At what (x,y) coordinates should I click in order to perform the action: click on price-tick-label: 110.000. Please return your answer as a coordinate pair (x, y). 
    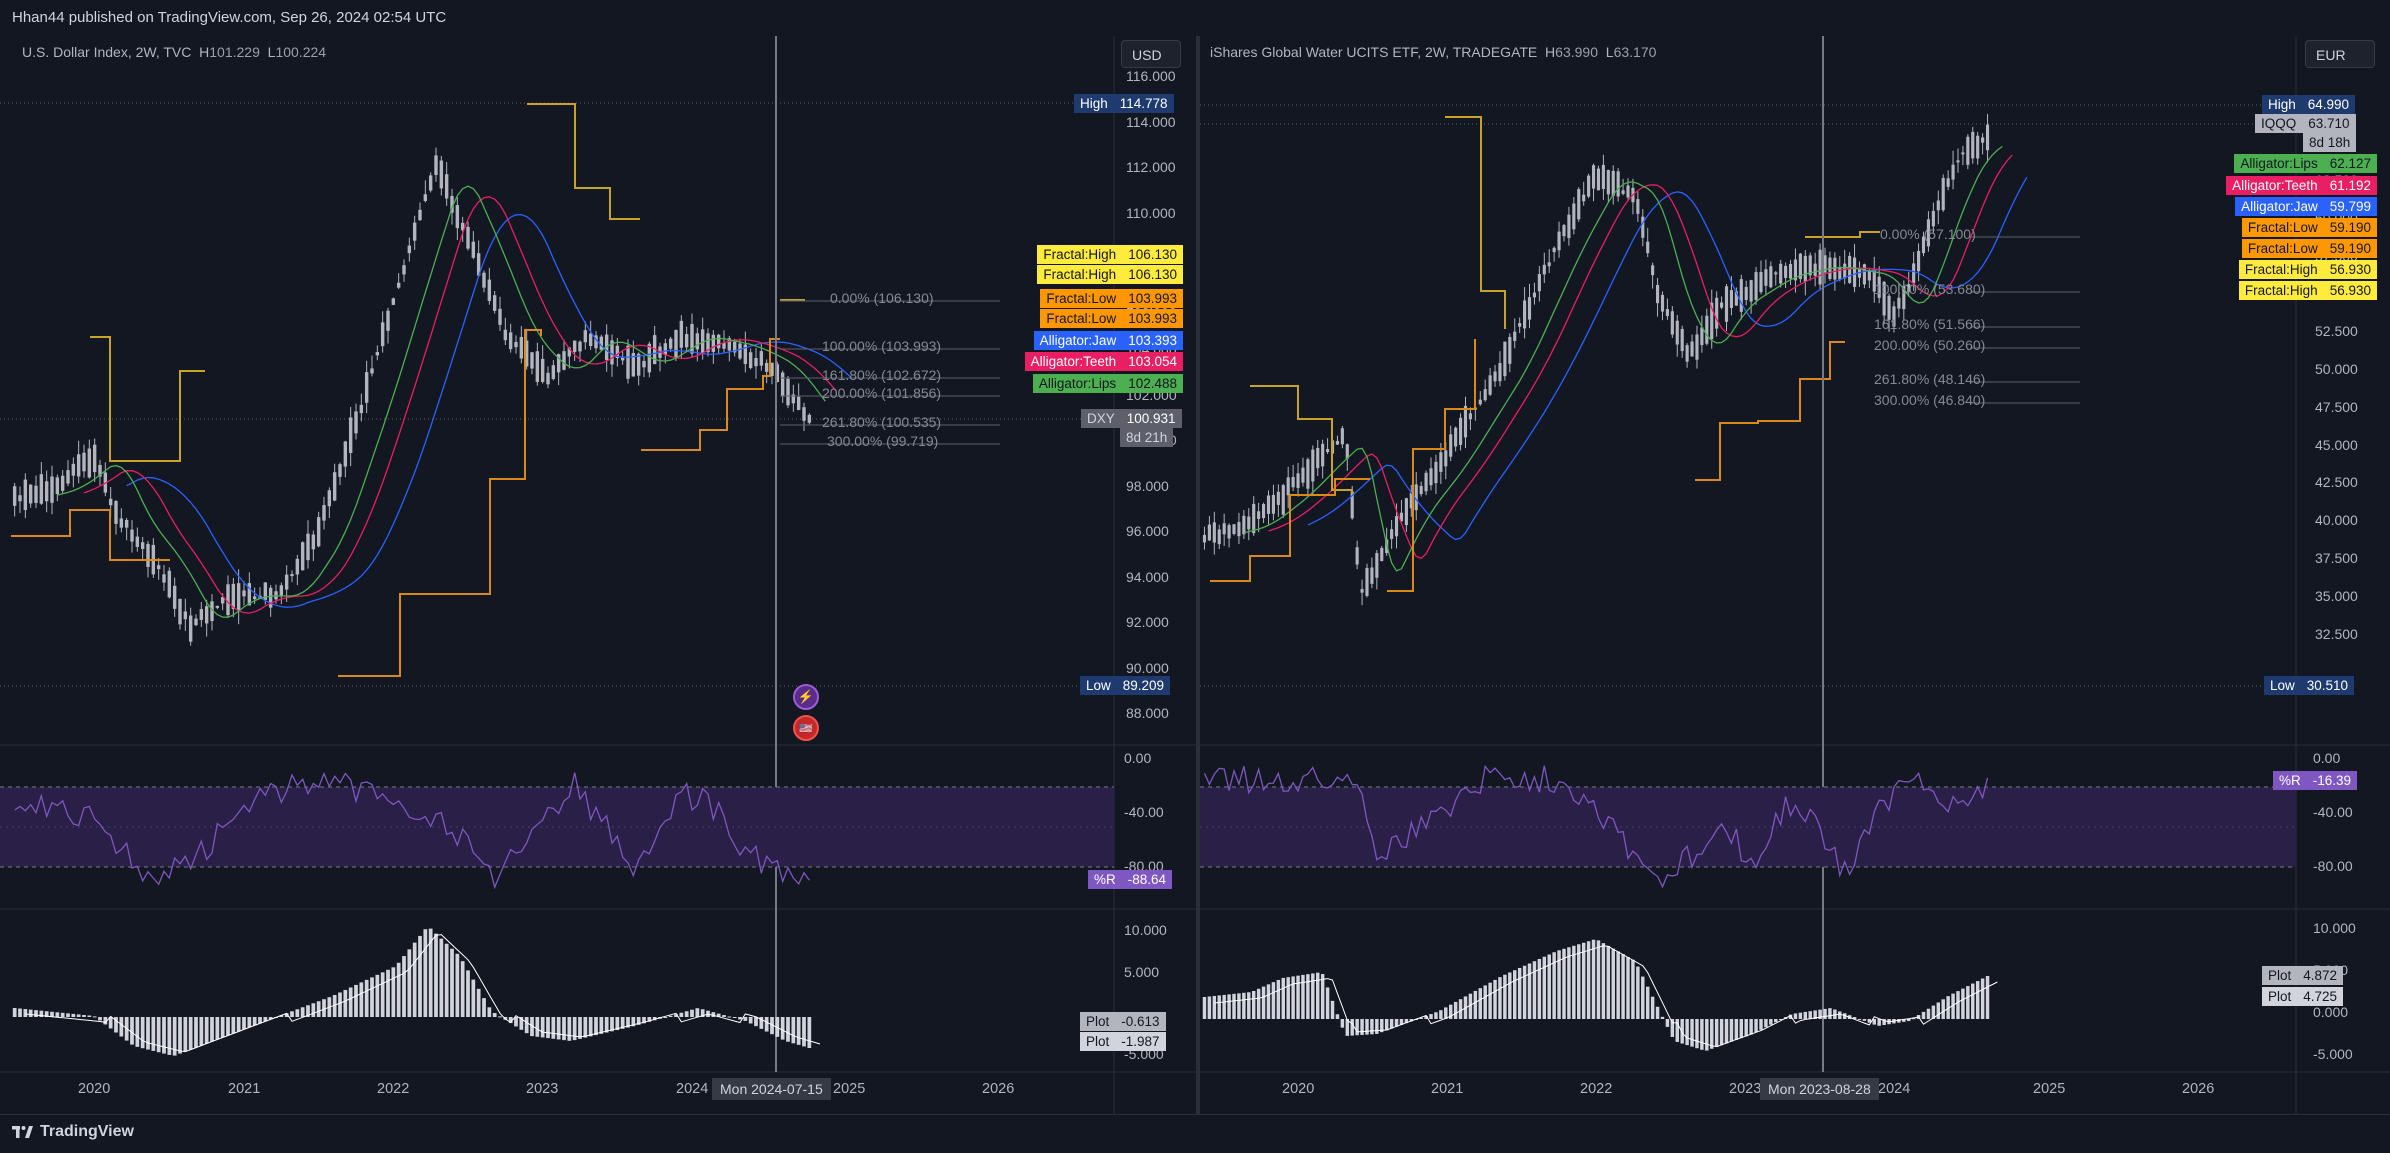
    Looking at the image, I should click on (1151, 212).